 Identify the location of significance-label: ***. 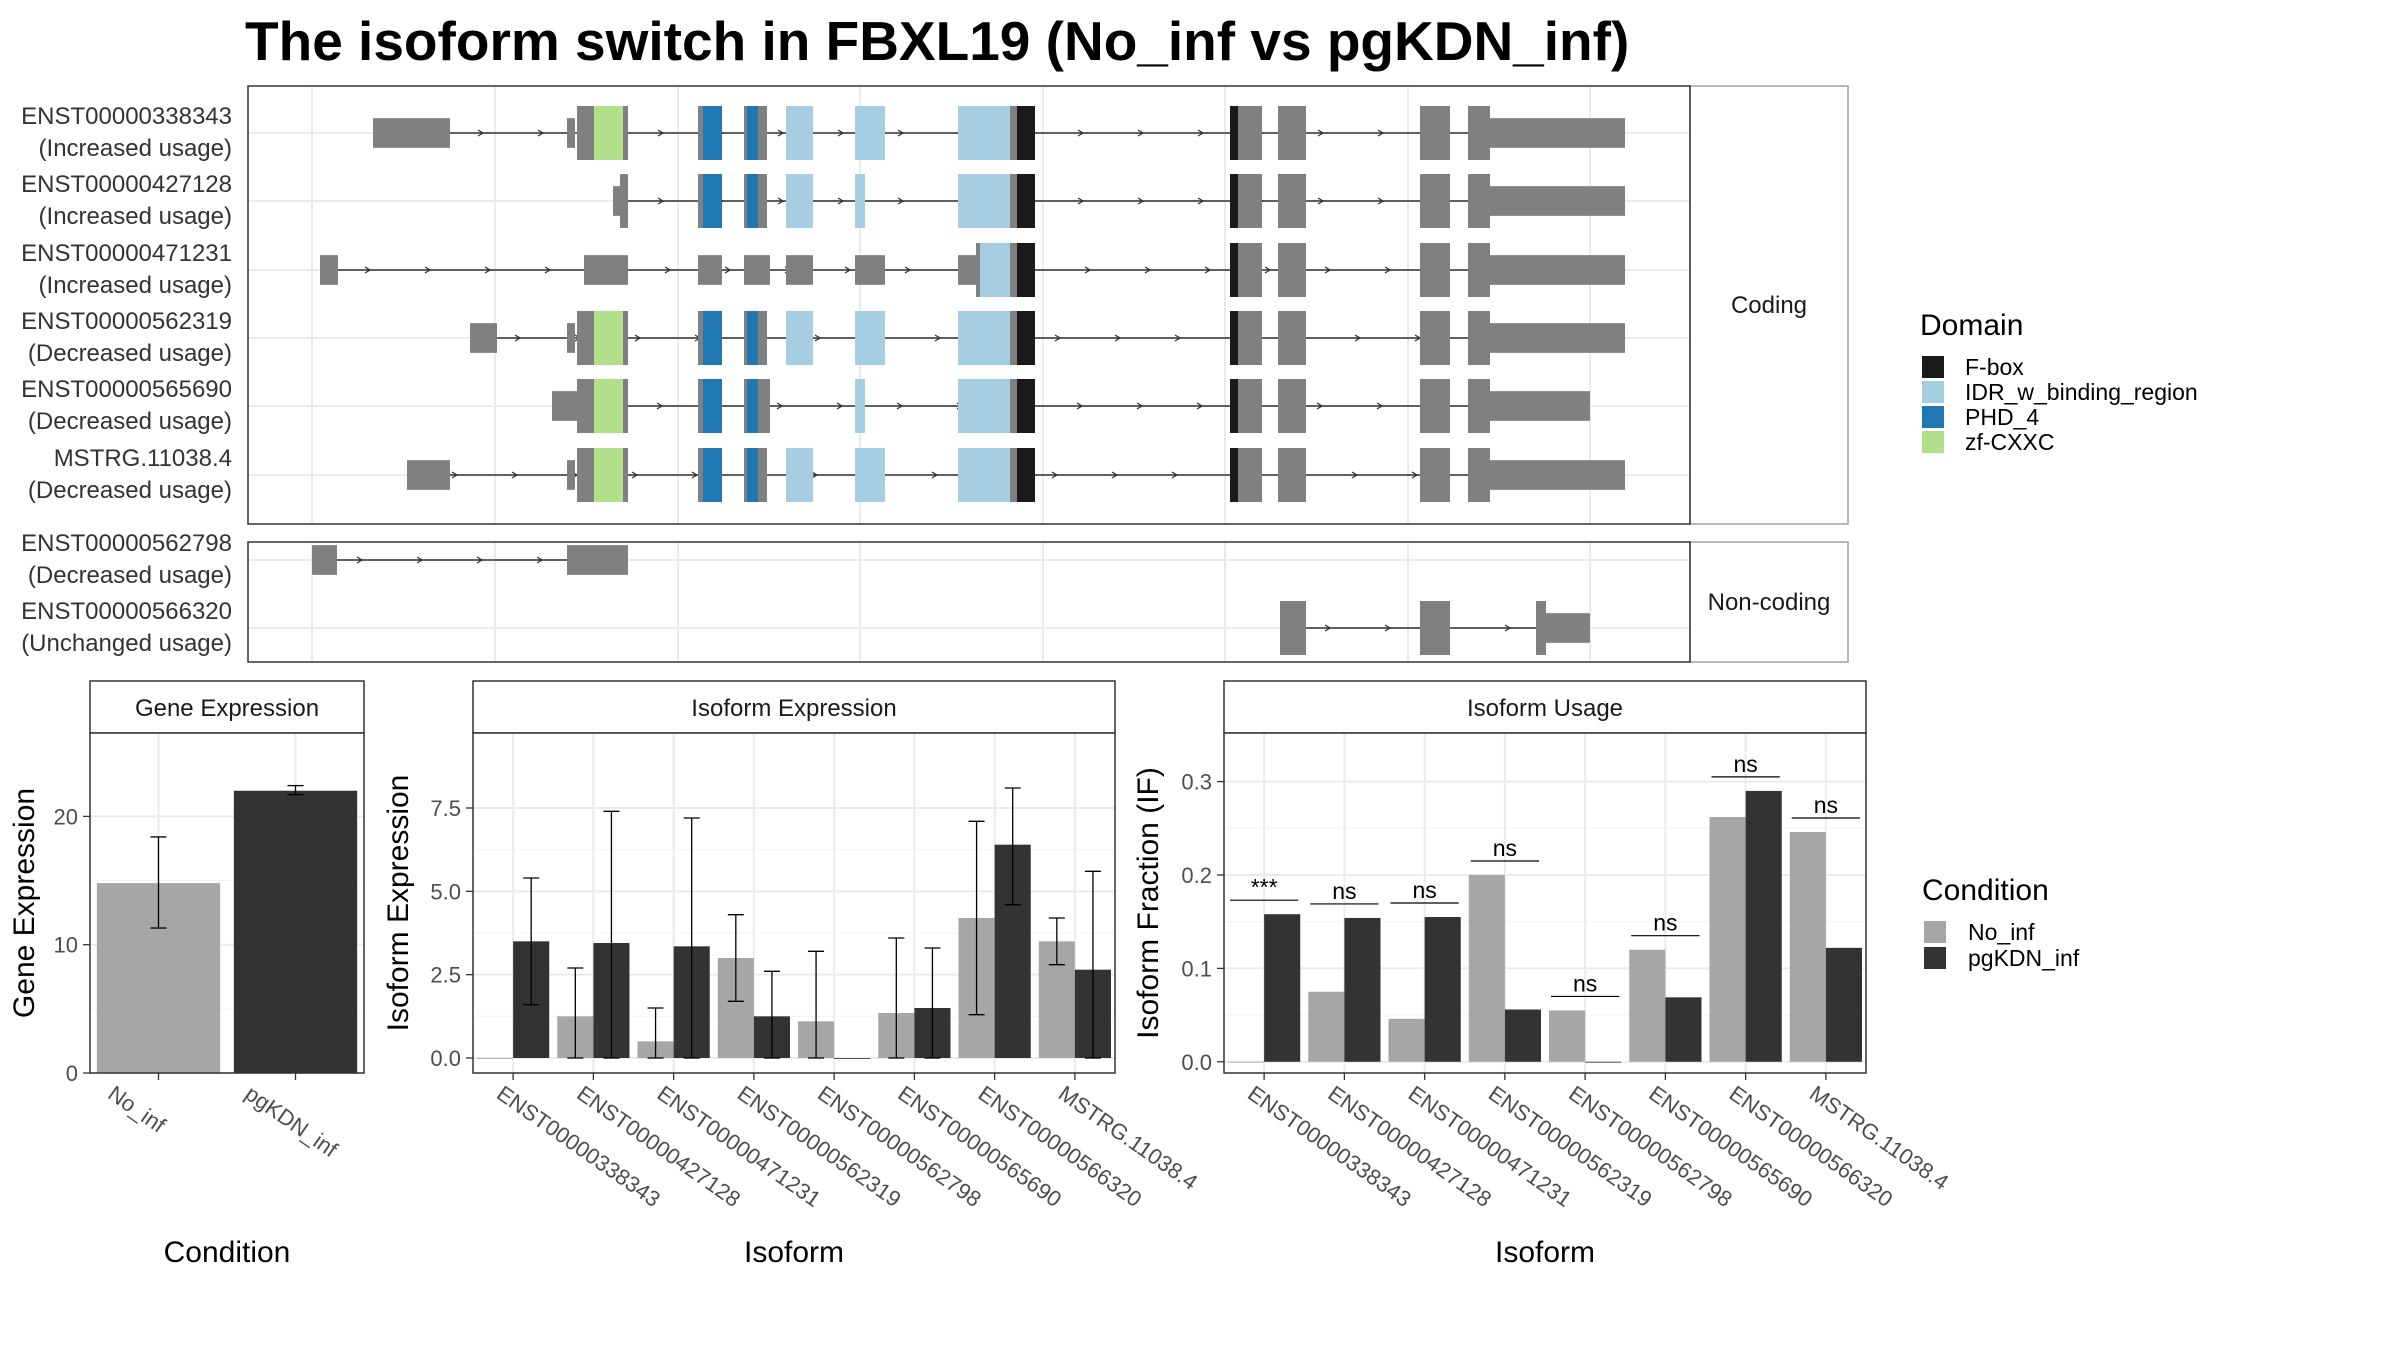
(1264, 887).